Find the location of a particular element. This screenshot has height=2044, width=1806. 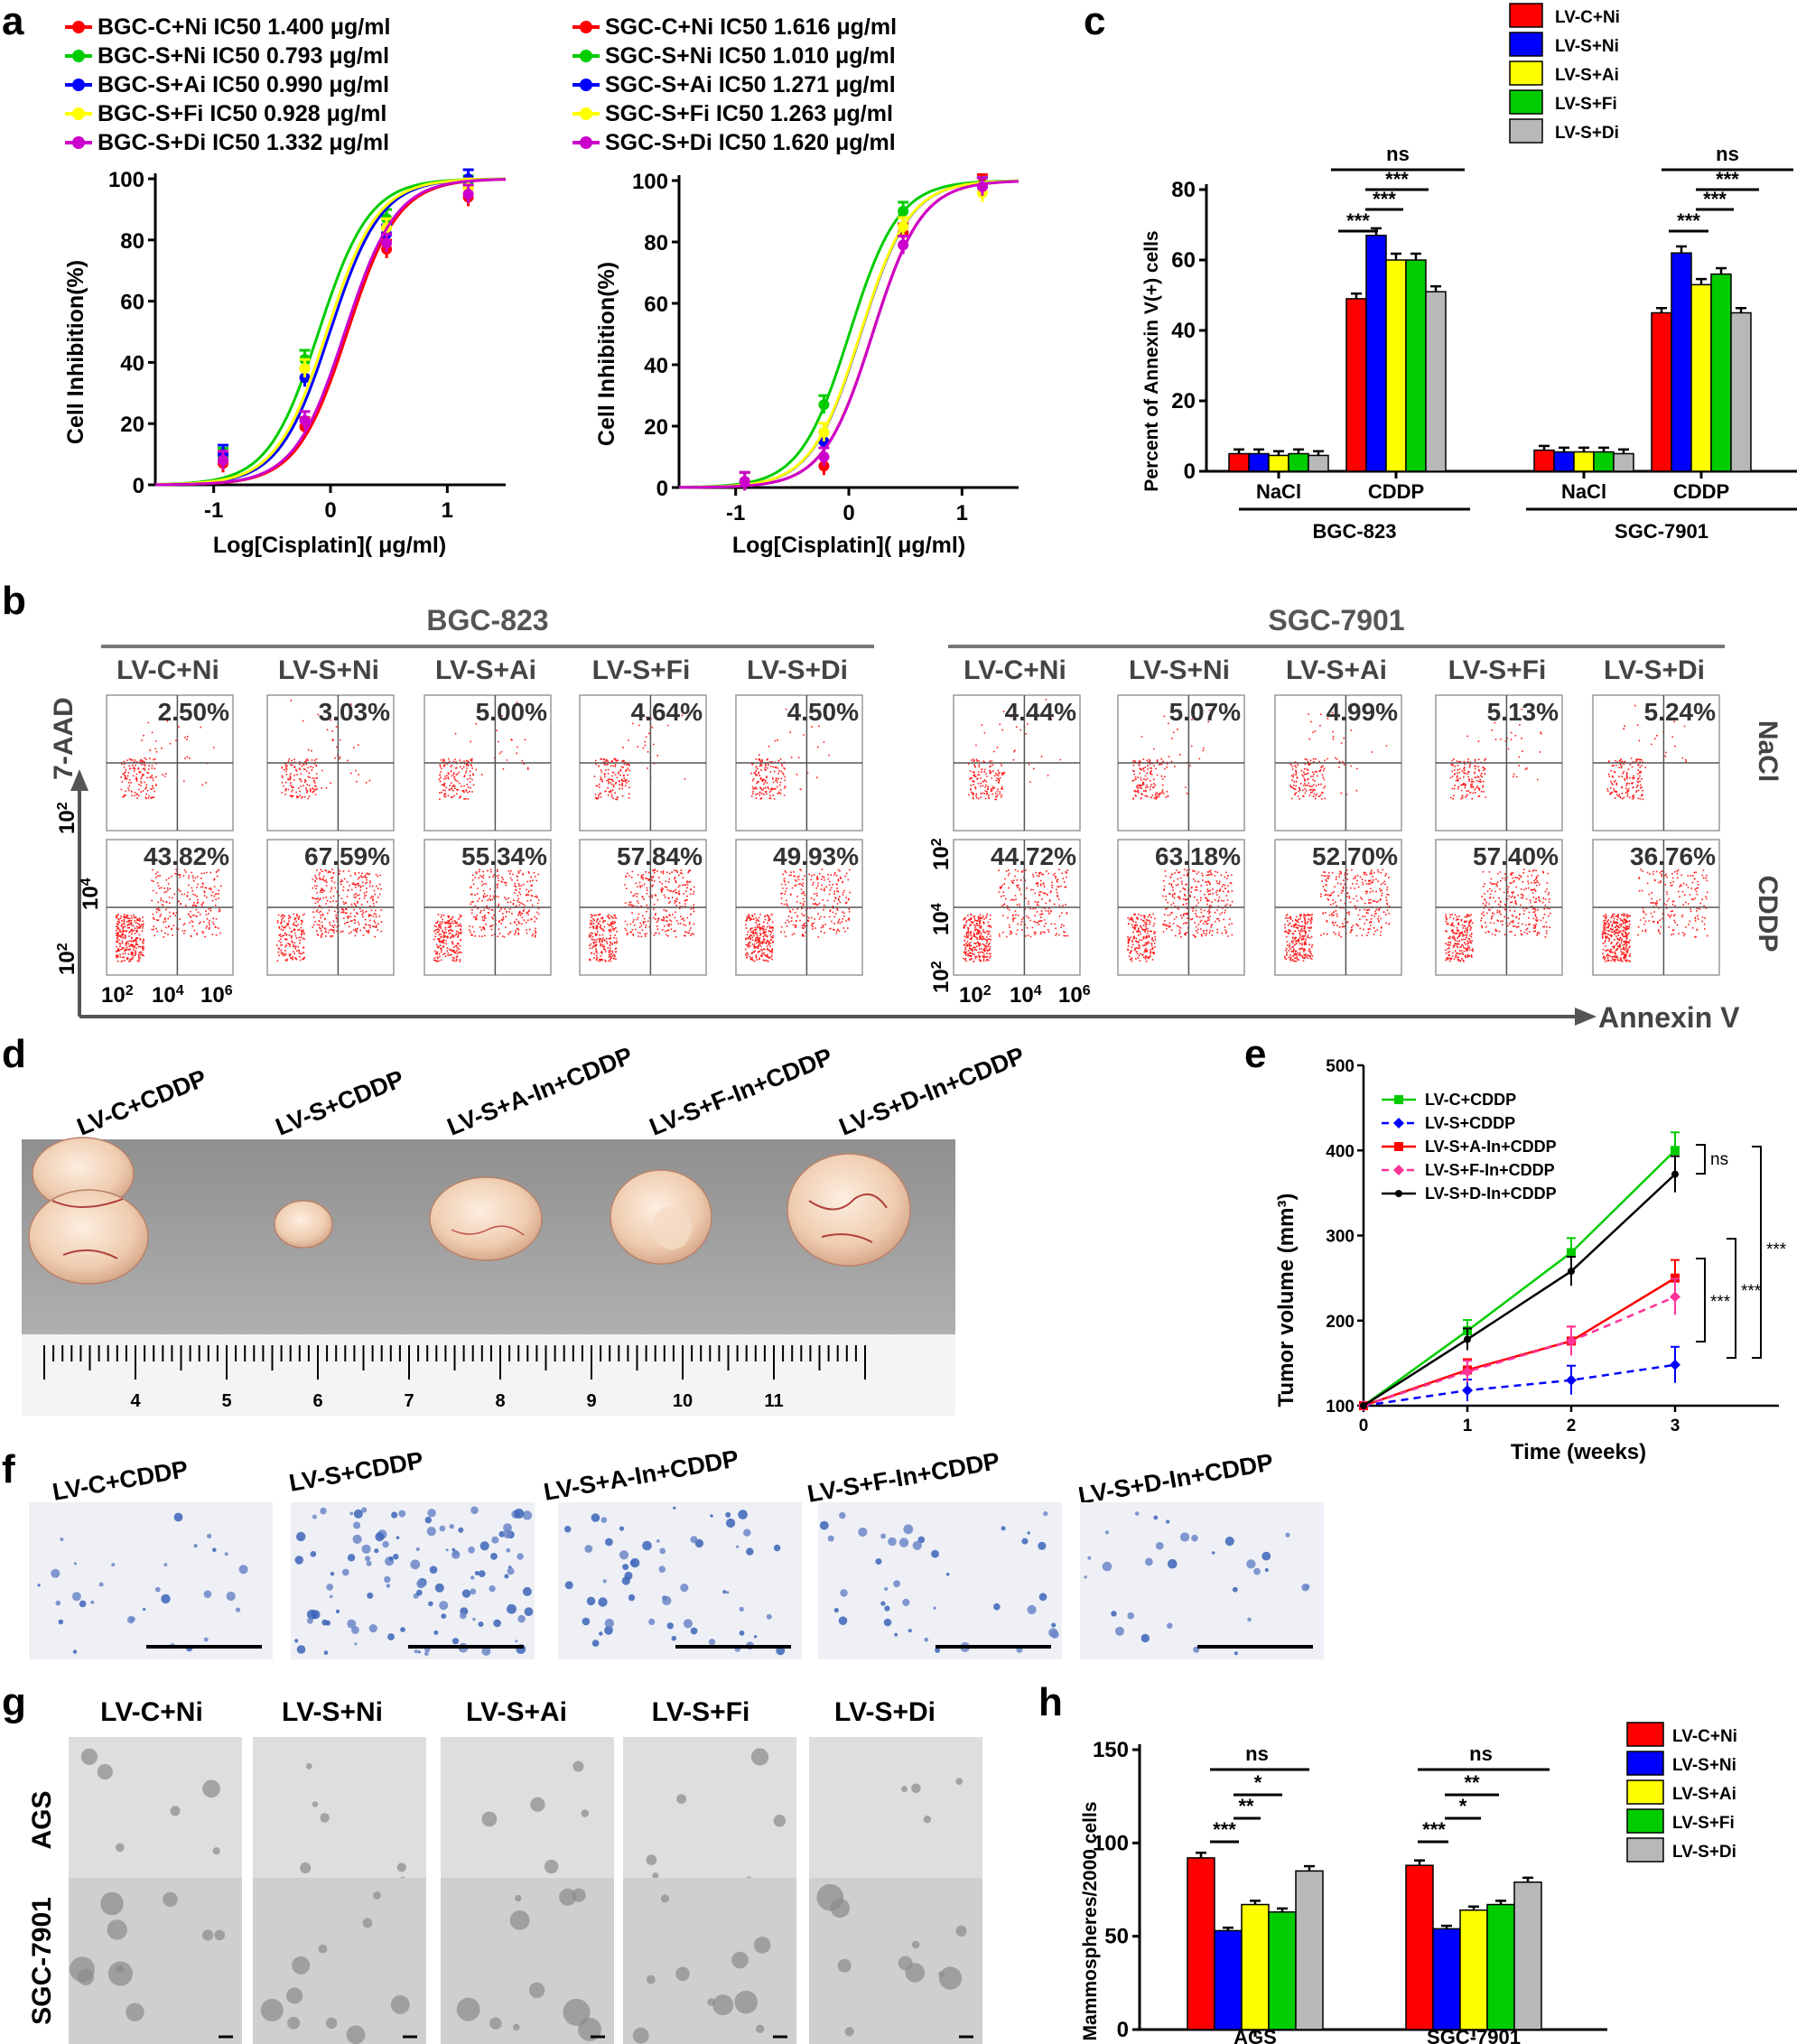

x-tick-label: 1 is located at coordinates (447, 510).